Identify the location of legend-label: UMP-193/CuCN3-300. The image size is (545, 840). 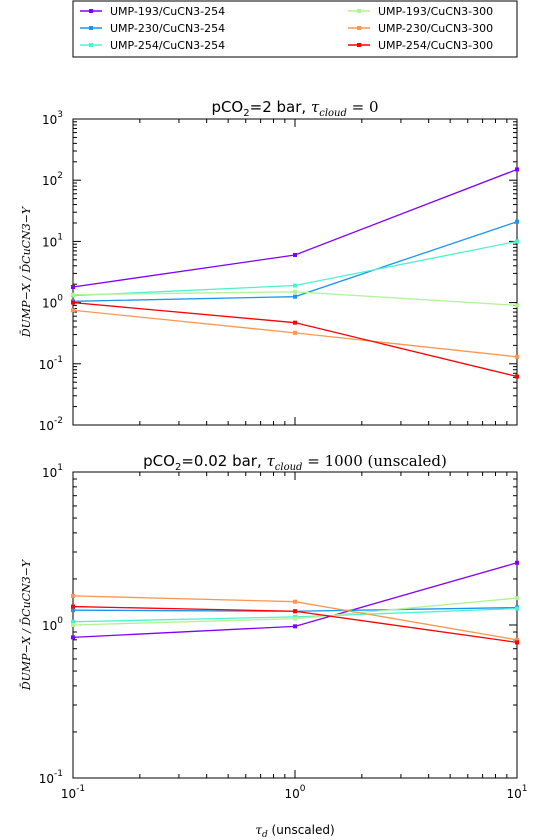
(435, 11).